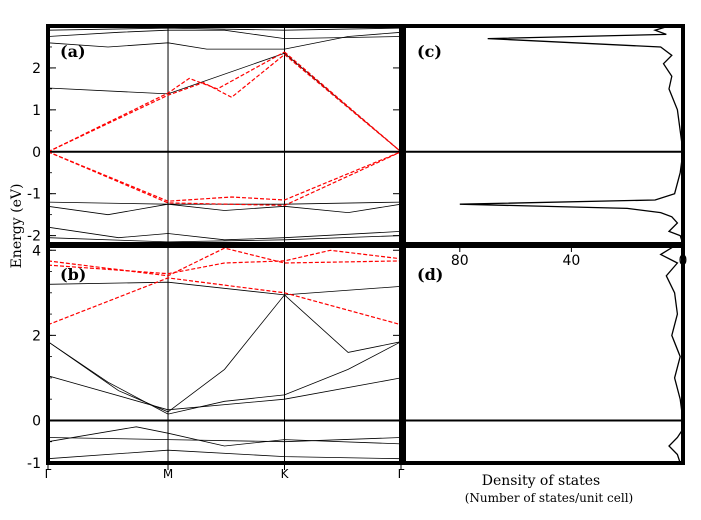 This screenshot has height=520, width=701. I want to click on dos-tick-label-1: 40, so click(571, 261).